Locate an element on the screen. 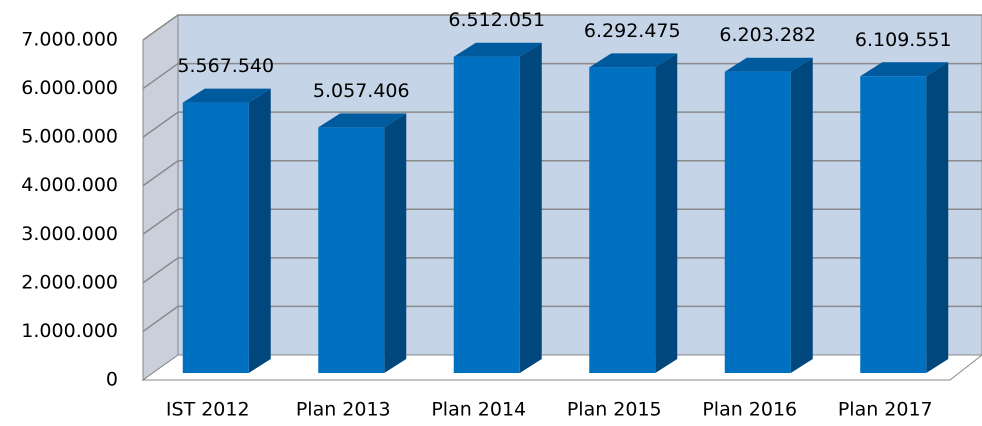 The image size is (982, 426). y-tick-label: 3.000.000 is located at coordinates (69, 234).